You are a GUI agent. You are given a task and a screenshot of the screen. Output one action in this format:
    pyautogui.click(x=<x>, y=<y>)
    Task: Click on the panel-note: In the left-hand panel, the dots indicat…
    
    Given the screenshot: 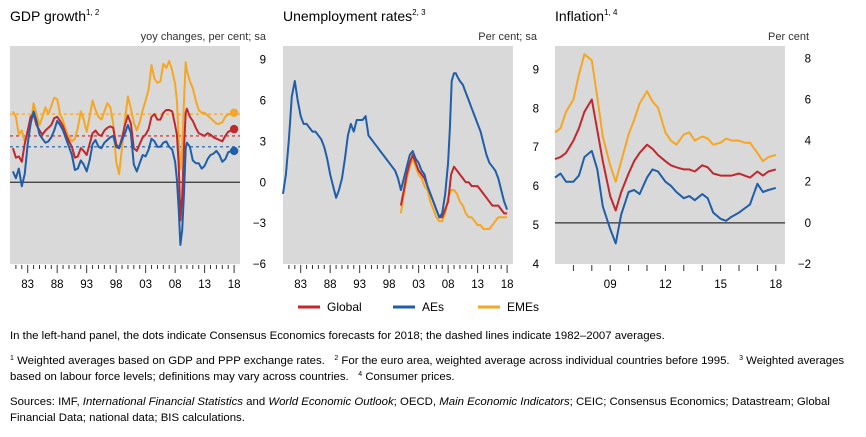 What is the action you would take?
    pyautogui.click(x=337, y=336)
    